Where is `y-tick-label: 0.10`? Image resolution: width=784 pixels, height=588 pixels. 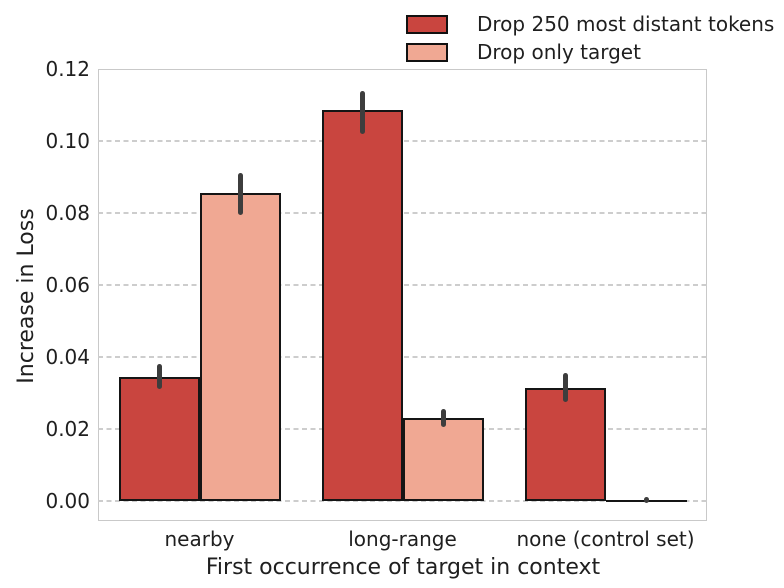 y-tick-label: 0.10 is located at coordinates (67, 140).